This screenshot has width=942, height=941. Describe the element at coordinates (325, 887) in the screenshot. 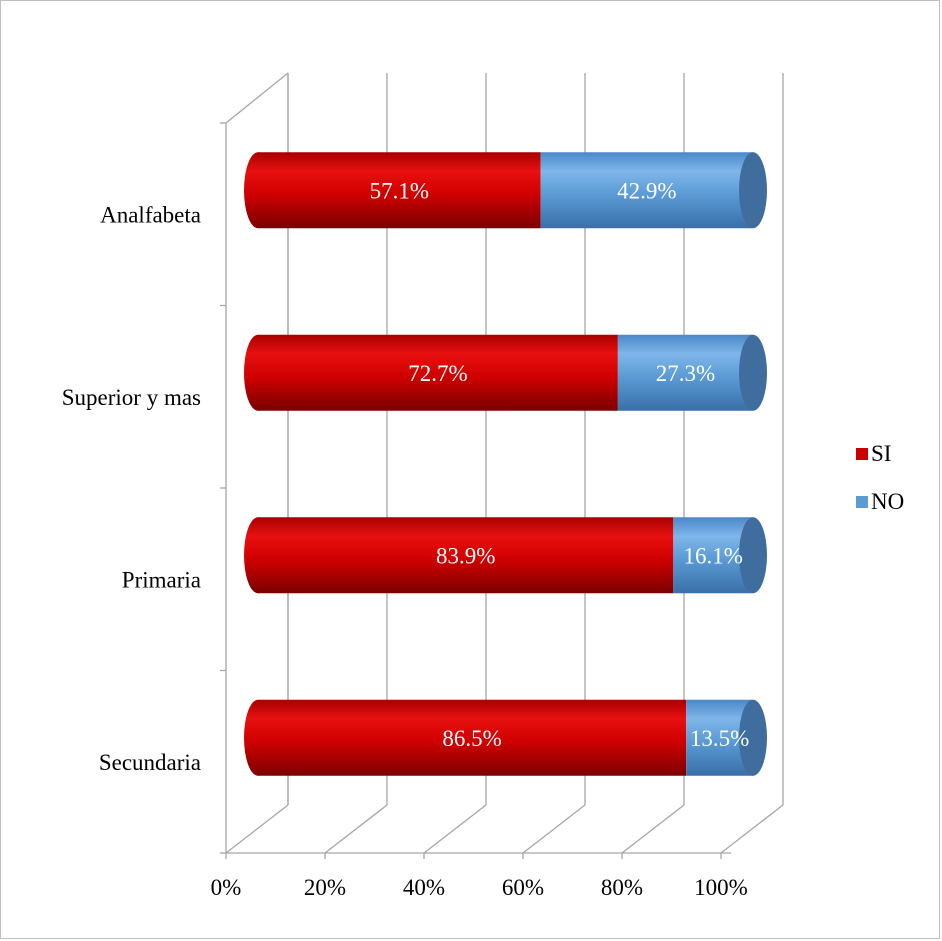

I see `x-tick-label: 20%` at that location.